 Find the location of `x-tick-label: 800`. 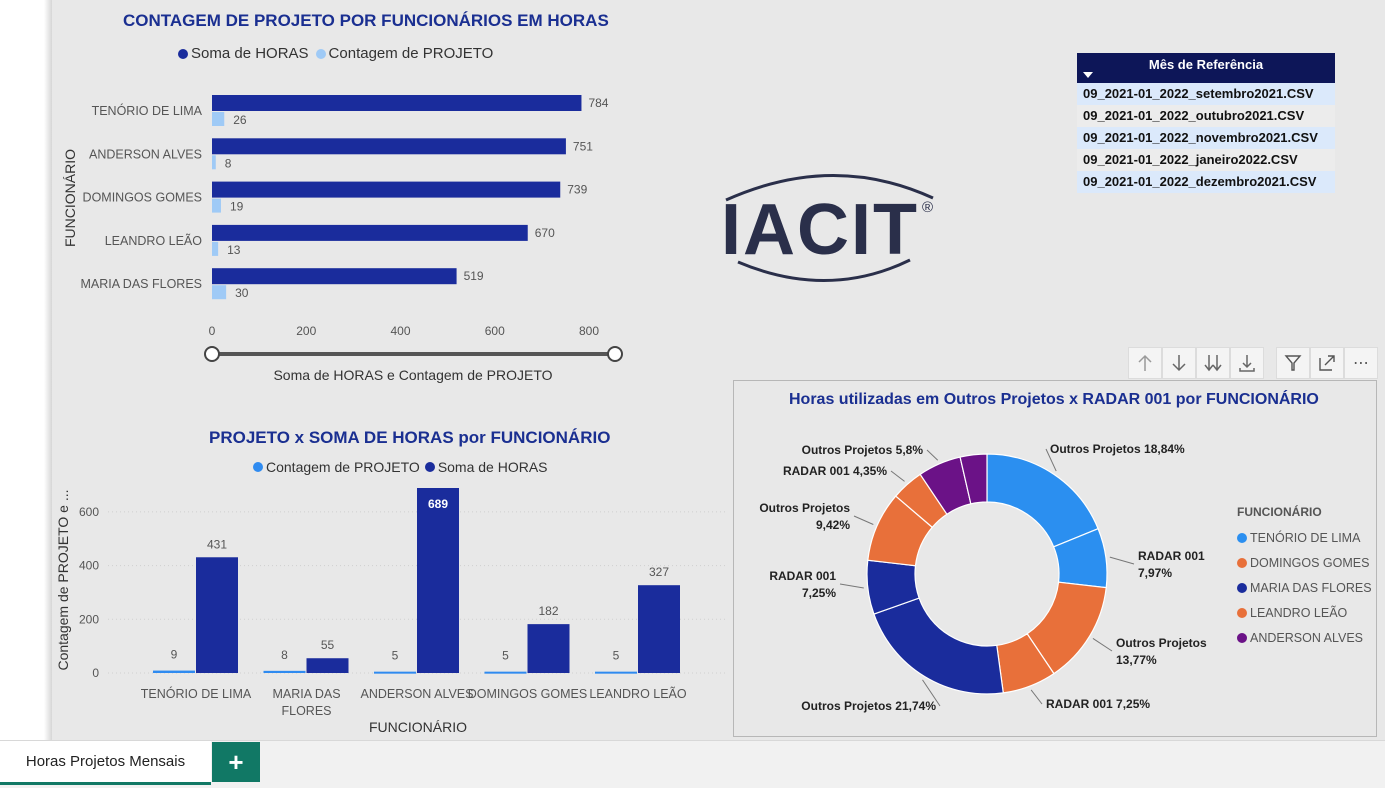

x-tick-label: 800 is located at coordinates (589, 331).